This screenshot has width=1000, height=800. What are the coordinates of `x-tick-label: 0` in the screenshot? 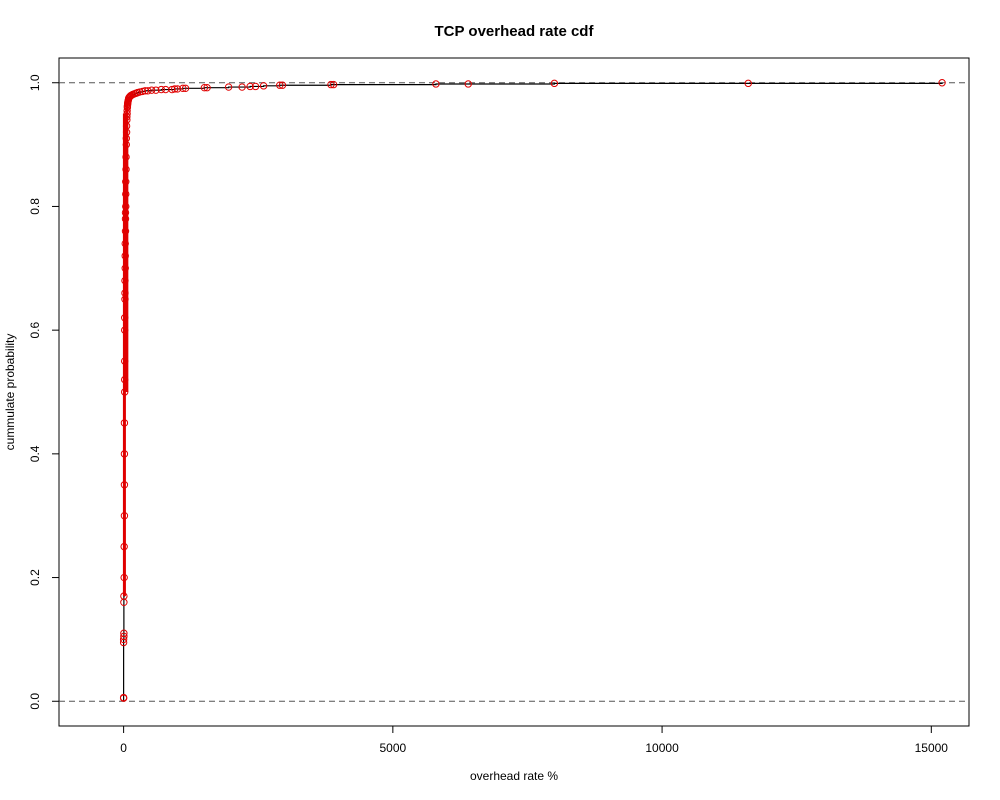 It's located at (123, 748).